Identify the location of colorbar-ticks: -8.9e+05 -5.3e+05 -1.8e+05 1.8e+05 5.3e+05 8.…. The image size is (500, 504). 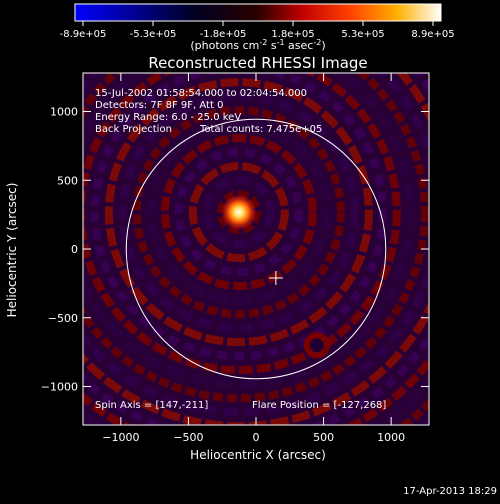
(257, 30).